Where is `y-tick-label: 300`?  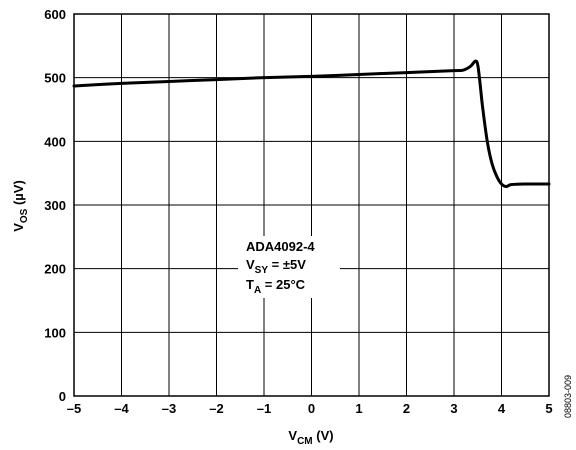 y-tick-label: 300 is located at coordinates (55, 205).